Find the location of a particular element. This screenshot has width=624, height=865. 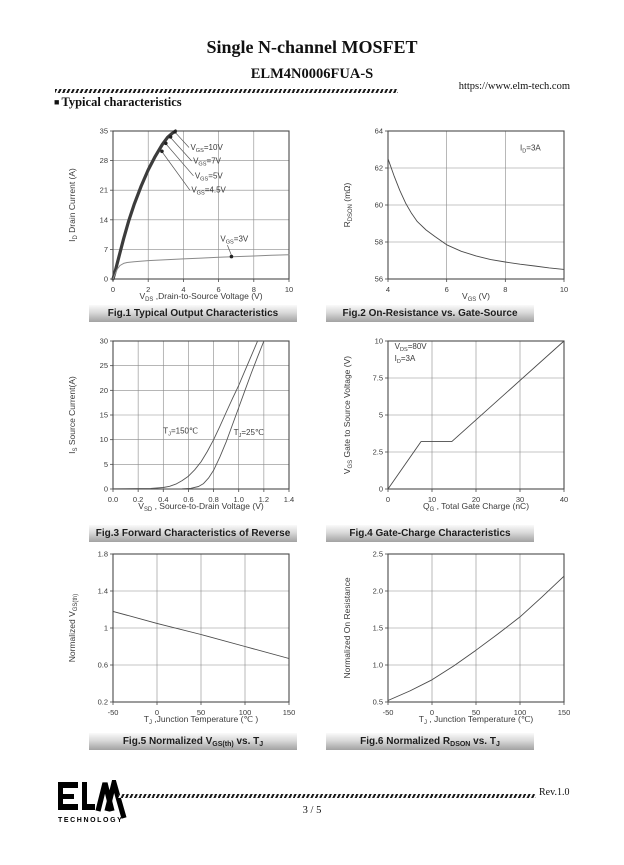

svg-text: 64 is located at coordinates (379, 131).